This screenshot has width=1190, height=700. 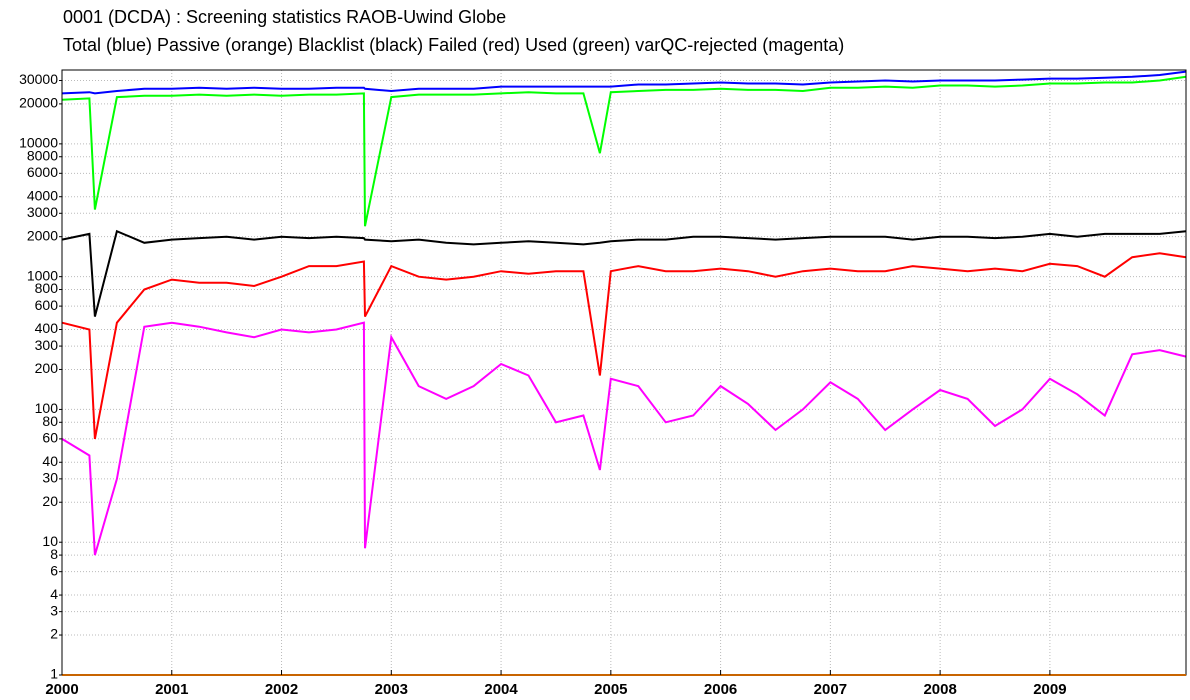 What do you see at coordinates (54, 674) in the screenshot?
I see `y-tick-label: 1` at bounding box center [54, 674].